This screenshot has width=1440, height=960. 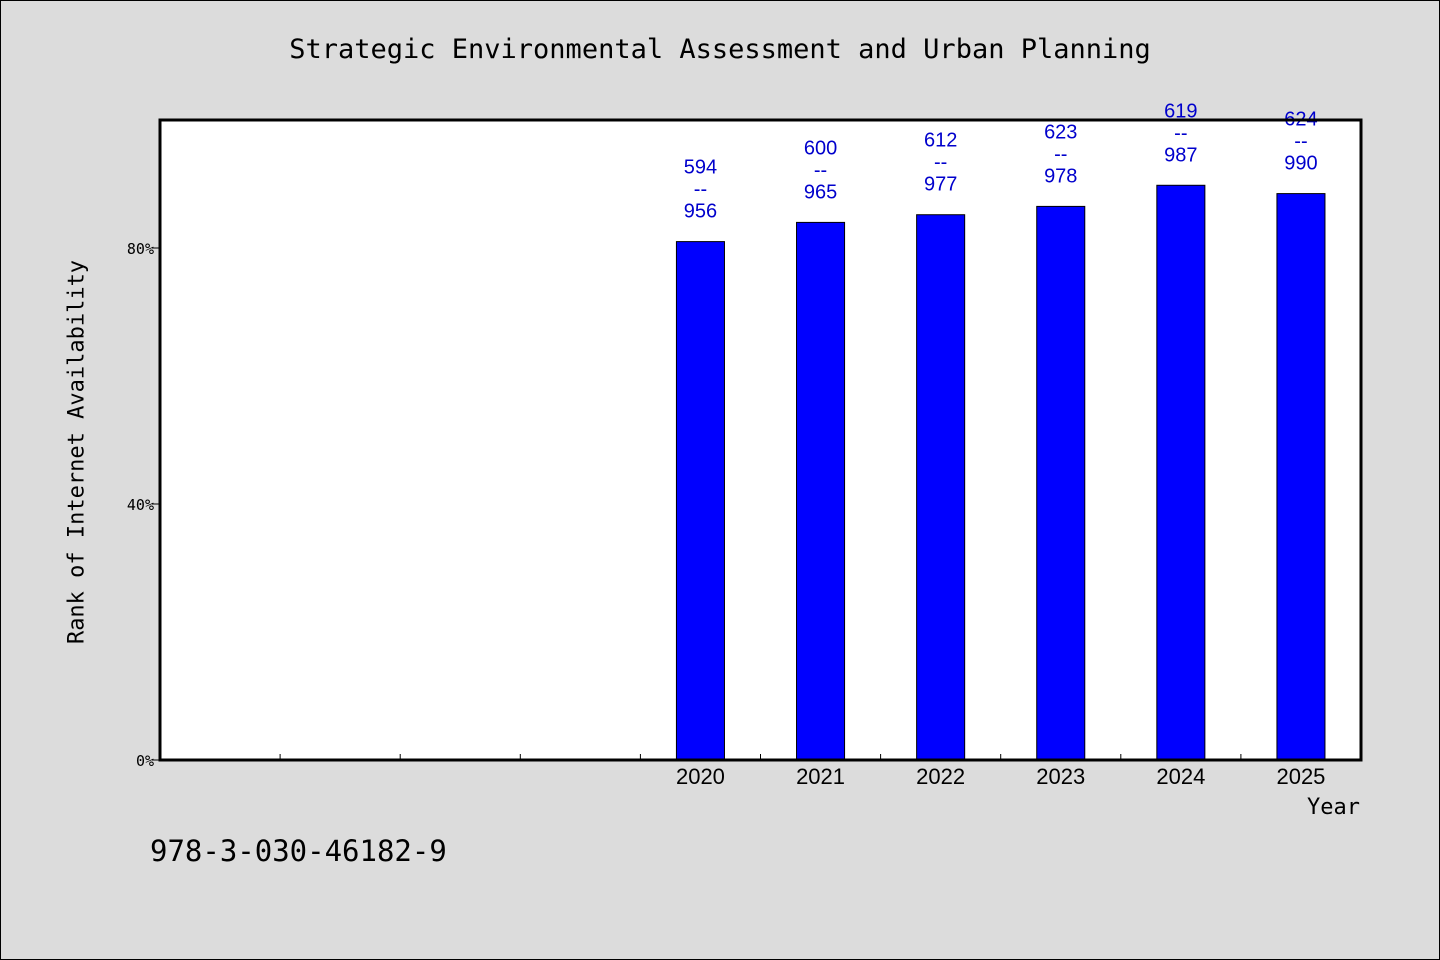 I want to click on x-tick-label: 2023, so click(x=1060, y=776).